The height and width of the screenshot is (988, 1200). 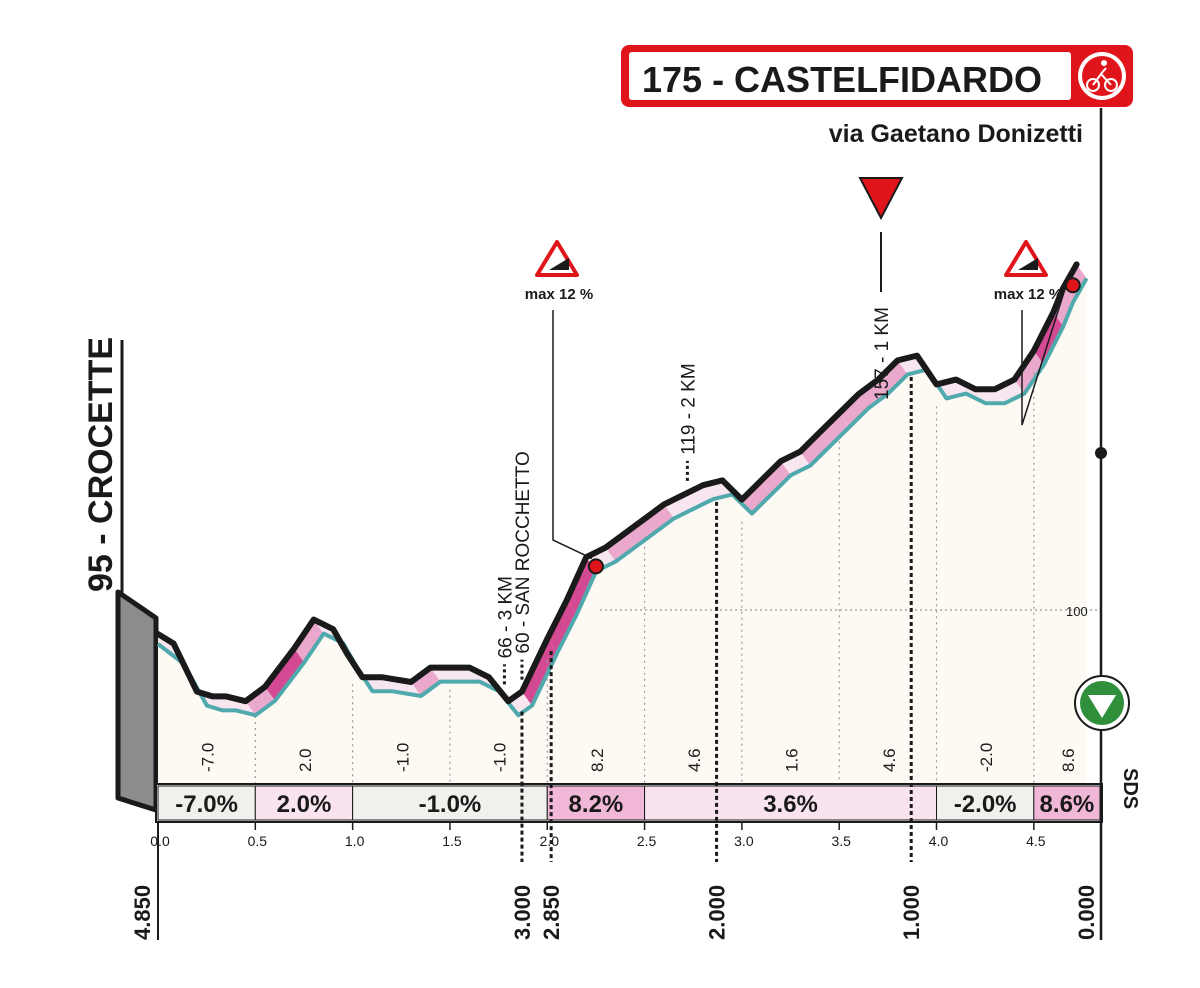 What do you see at coordinates (792, 760) in the screenshot?
I see `sub-gradient-label: 1.6` at bounding box center [792, 760].